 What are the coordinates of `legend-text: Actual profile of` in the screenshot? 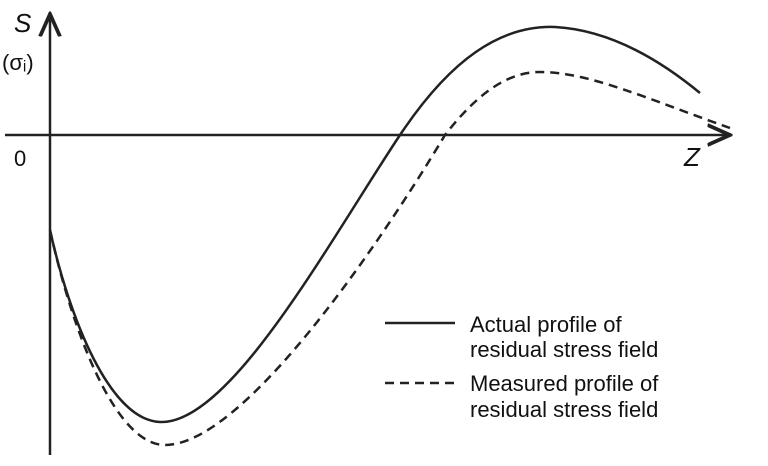 It's located at (546, 324).